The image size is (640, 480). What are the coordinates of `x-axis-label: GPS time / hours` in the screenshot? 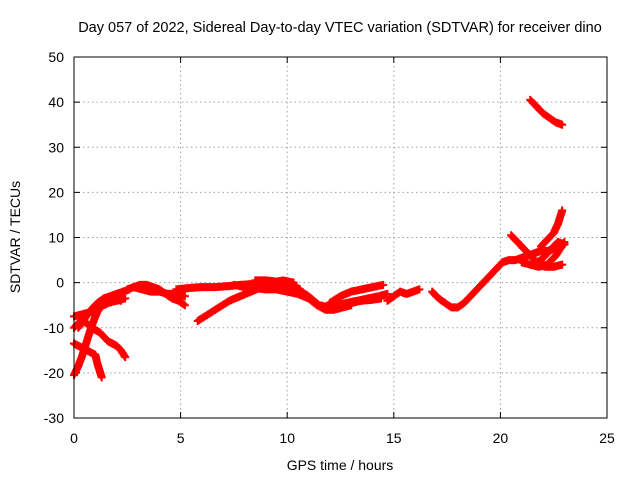 It's located at (340, 465).